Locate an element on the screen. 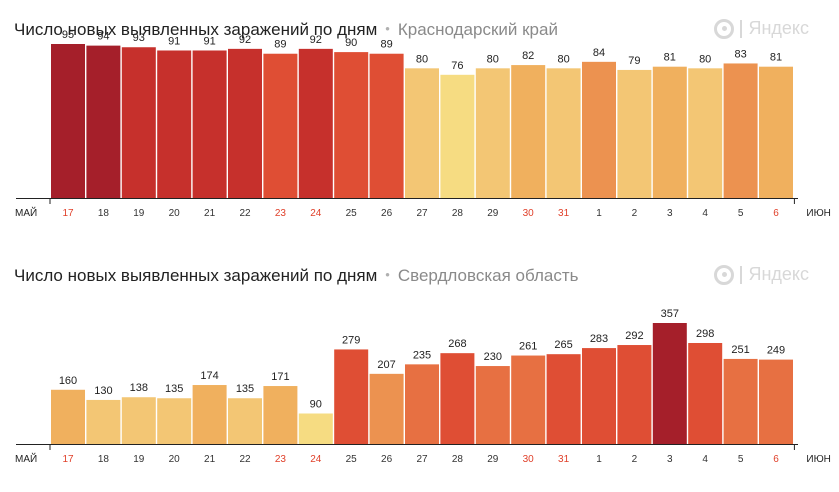 Image resolution: width=839 pixels, height=492 pixels. x-tick-label: 26 is located at coordinates (387, 459).